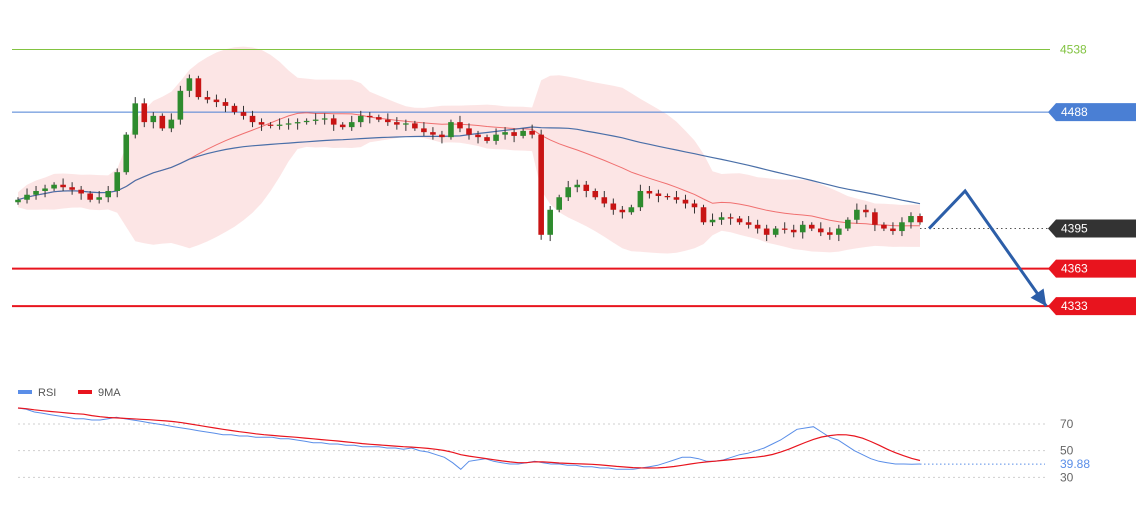 Image resolution: width=1140 pixels, height=505 pixels. Describe the element at coordinates (1073, 50) in the screenshot. I see `level-label-4538: 4538` at that location.